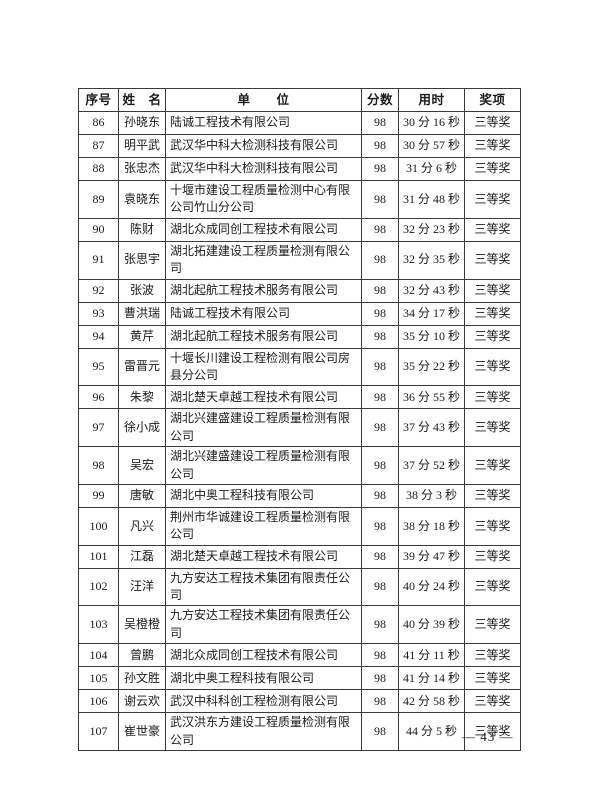 The image size is (600, 800). I want to click on header-no: 序号, so click(98, 100).